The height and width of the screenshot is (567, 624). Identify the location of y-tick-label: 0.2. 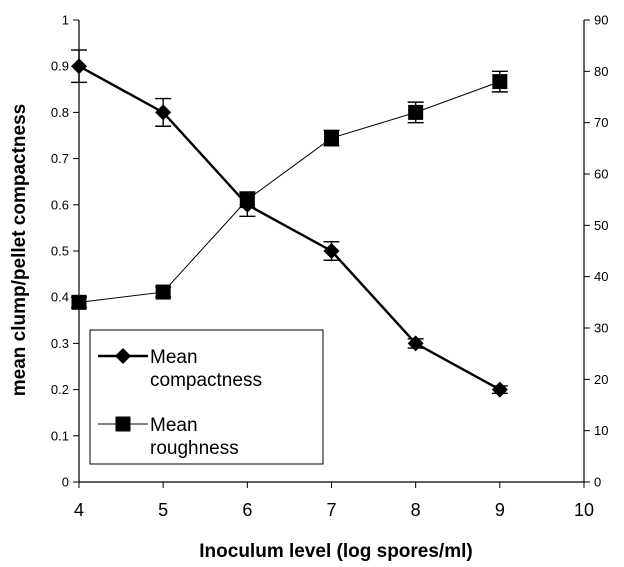
(60, 389).